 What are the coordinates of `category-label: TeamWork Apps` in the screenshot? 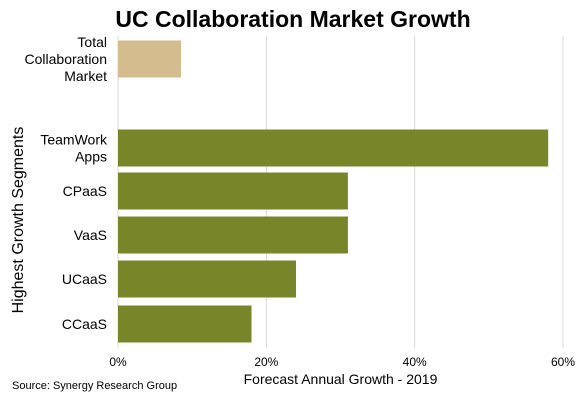 It's located at (74, 148).